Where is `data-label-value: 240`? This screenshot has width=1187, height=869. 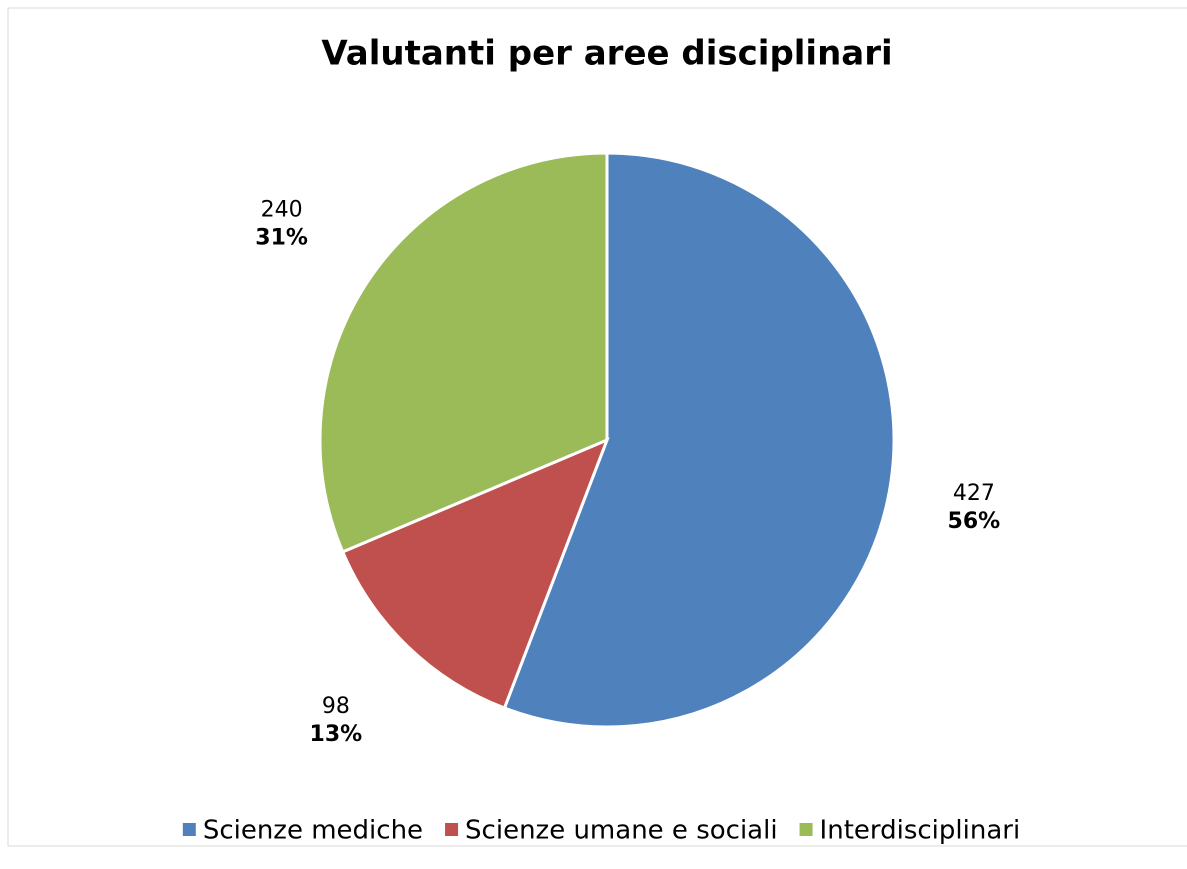
data-label-value: 240 is located at coordinates (282, 209).